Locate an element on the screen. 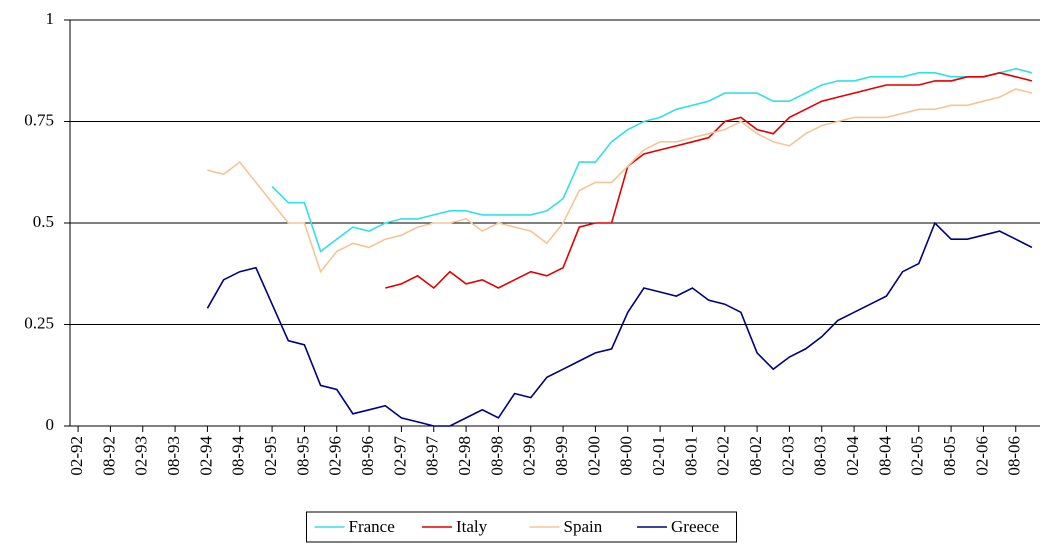 This screenshot has width=1043, height=550. x-tick-label: 08-99 is located at coordinates (561, 456).